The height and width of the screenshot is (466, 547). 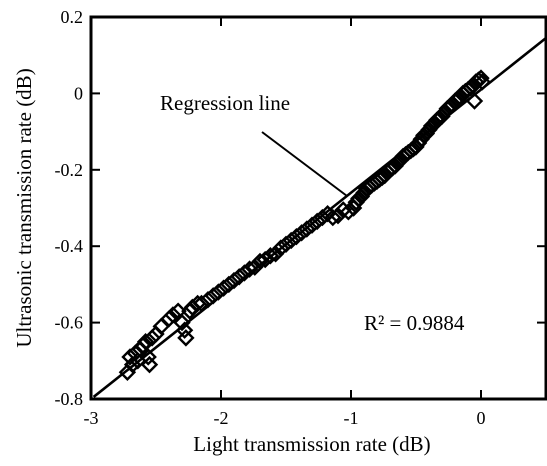 I want to click on regression-leader-line, so click(x=304, y=164).